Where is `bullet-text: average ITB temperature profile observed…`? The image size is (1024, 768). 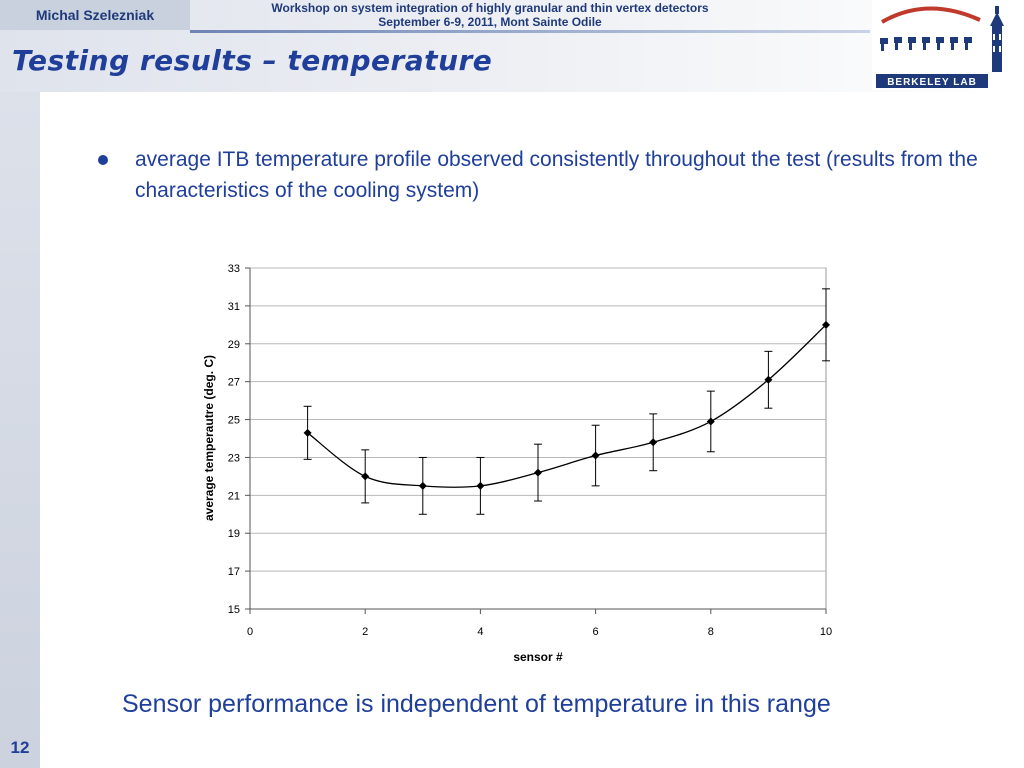
bullet-text: average ITB temperature profile observed… is located at coordinates (556, 175).